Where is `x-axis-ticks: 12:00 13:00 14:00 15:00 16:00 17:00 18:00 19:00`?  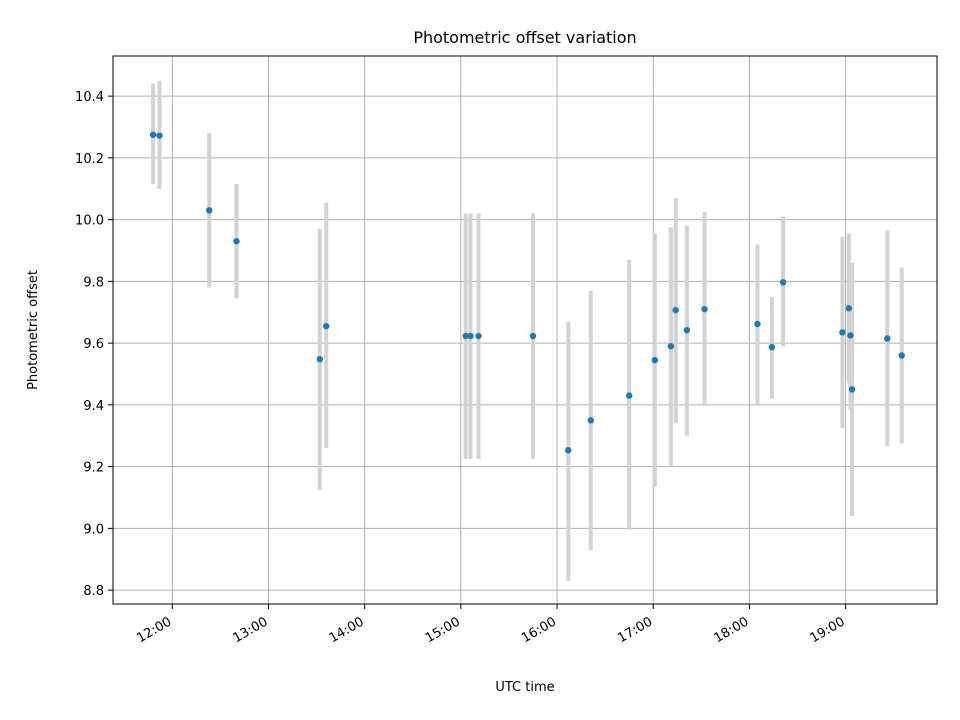 x-axis-ticks: 12:00 13:00 14:00 15:00 16:00 17:00 18:00 19:00 is located at coordinates (491, 625).